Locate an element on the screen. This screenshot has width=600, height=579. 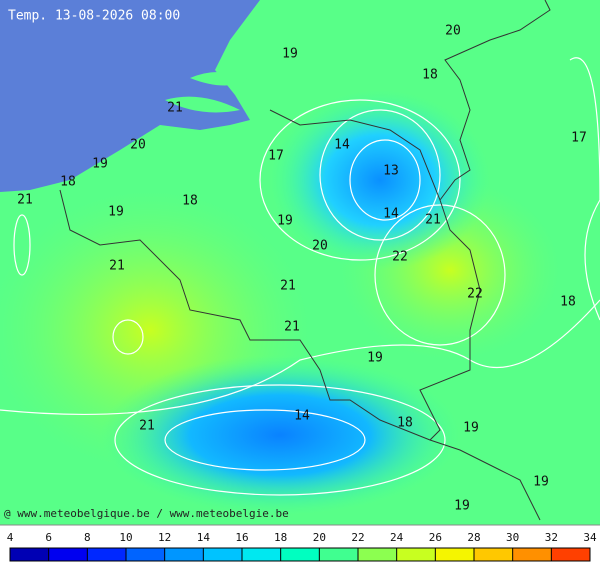
colorbar-tick-label: 28 is located at coordinates (473, 537).